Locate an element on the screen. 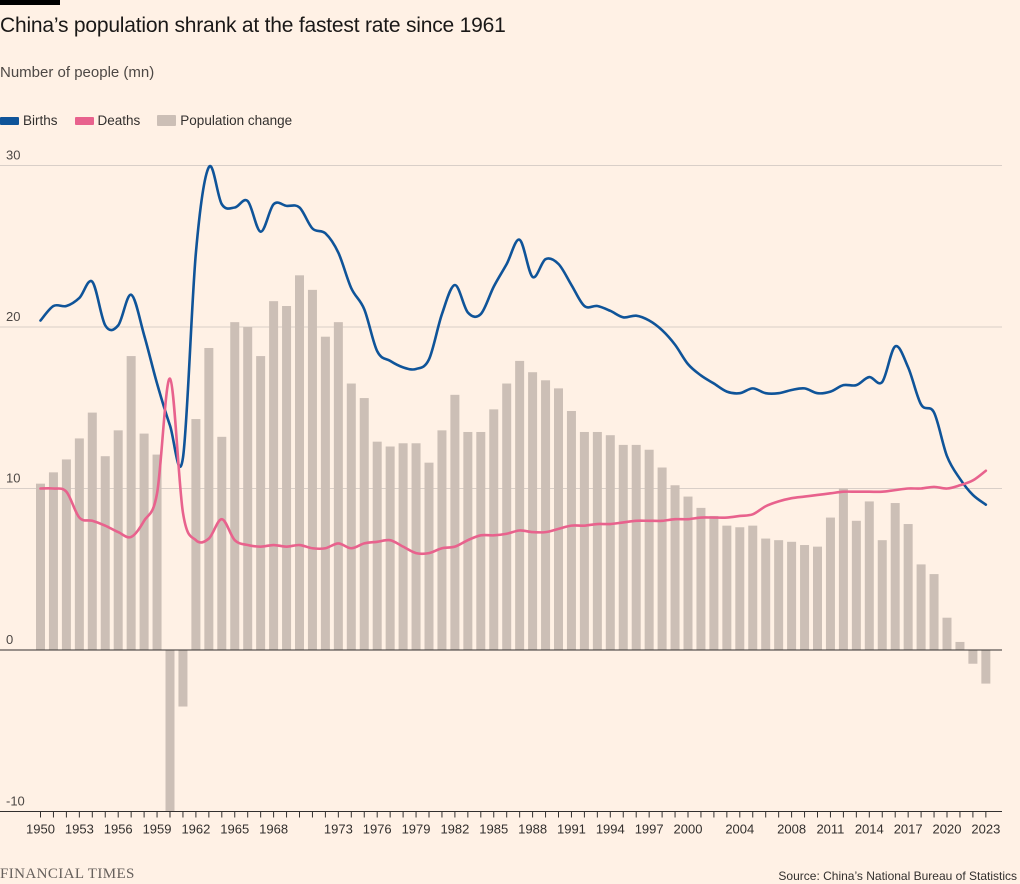 Image resolution: width=1020 pixels, height=884 pixels. x-tick-label: 2000 is located at coordinates (688, 829).